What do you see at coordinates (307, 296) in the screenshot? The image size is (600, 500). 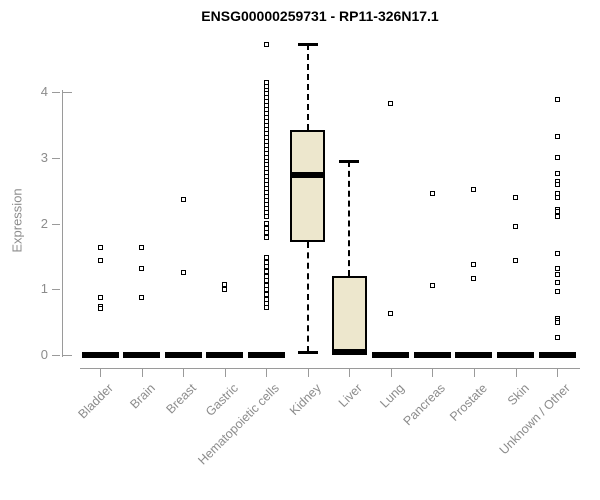 I see `lower-whisker` at bounding box center [307, 296].